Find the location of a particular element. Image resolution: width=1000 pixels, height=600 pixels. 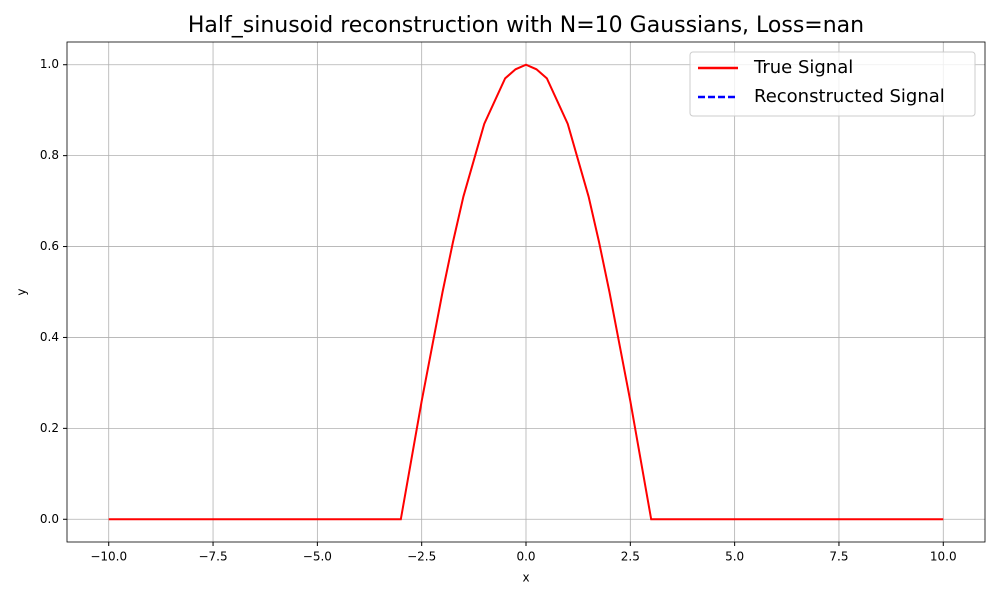

legend-box is located at coordinates (832, 84).